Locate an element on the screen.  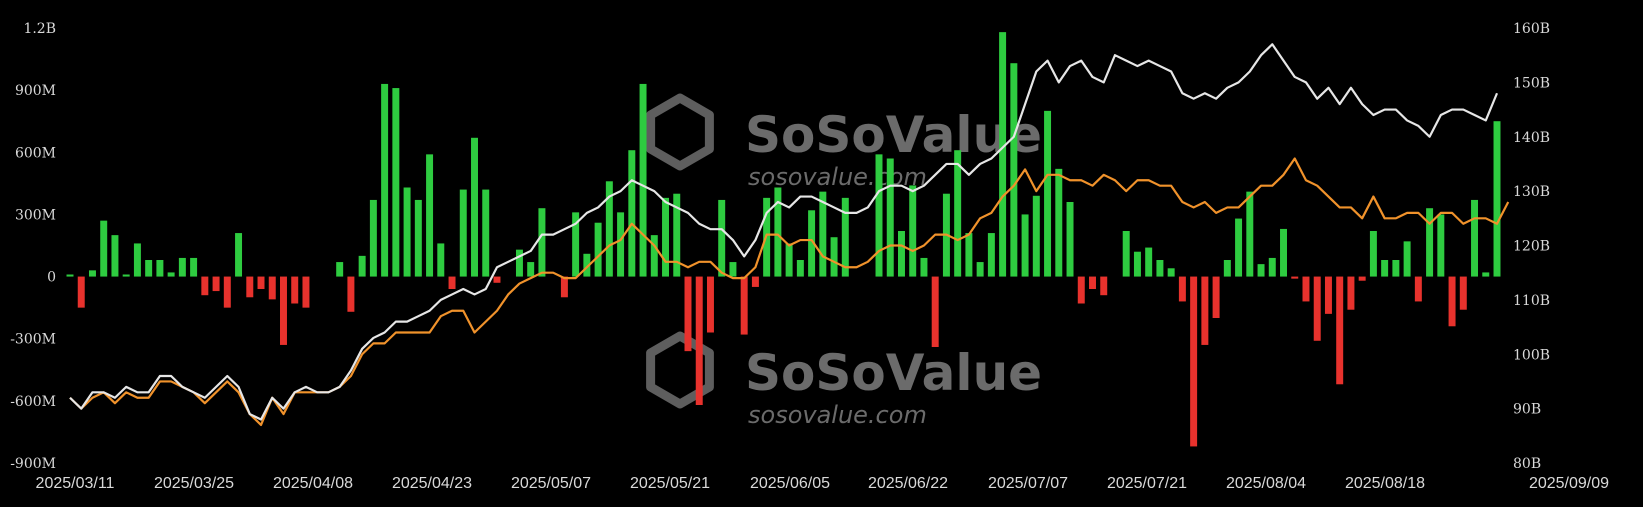
right-axis-tick-label: 110B is located at coordinates (1531, 301).